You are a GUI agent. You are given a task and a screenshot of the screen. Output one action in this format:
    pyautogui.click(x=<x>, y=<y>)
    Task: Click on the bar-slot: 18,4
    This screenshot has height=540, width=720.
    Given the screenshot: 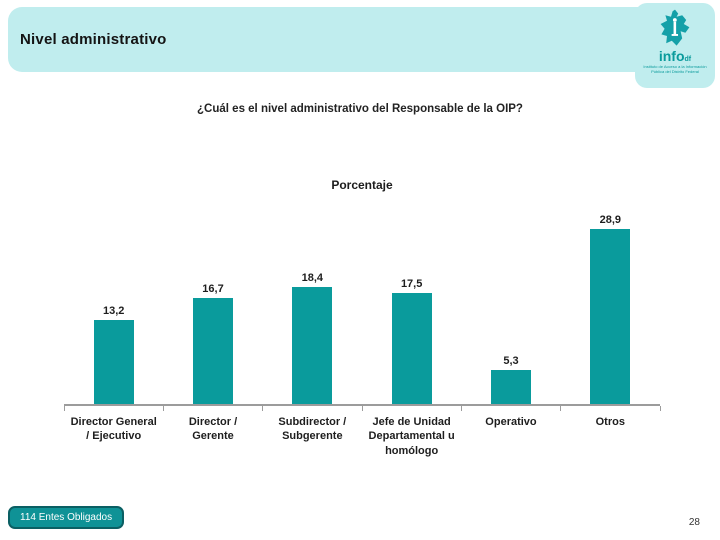 What is the action you would take?
    pyautogui.click(x=312, y=309)
    